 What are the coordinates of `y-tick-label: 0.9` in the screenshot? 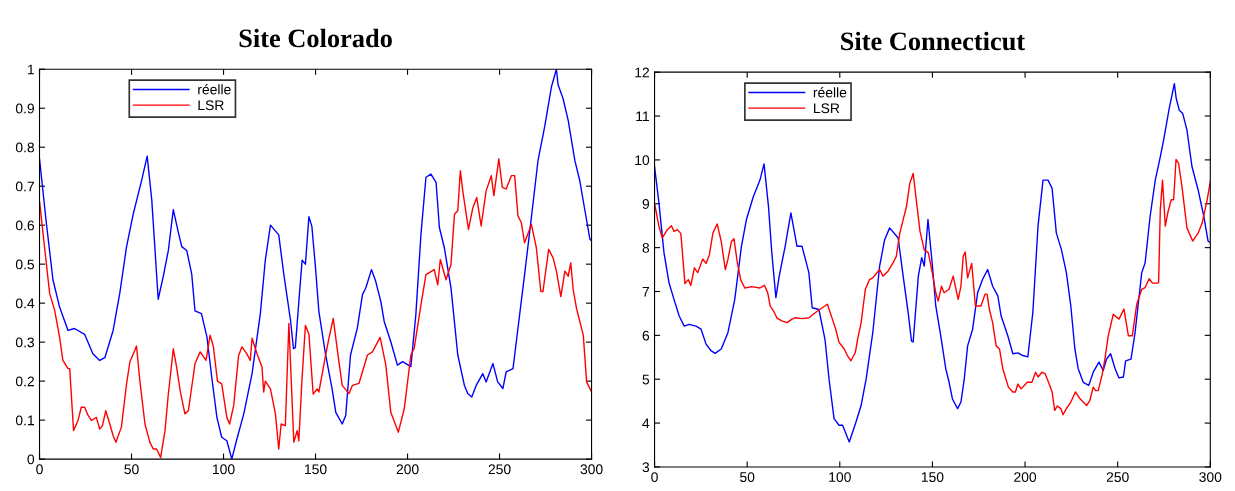 It's located at (24, 108).